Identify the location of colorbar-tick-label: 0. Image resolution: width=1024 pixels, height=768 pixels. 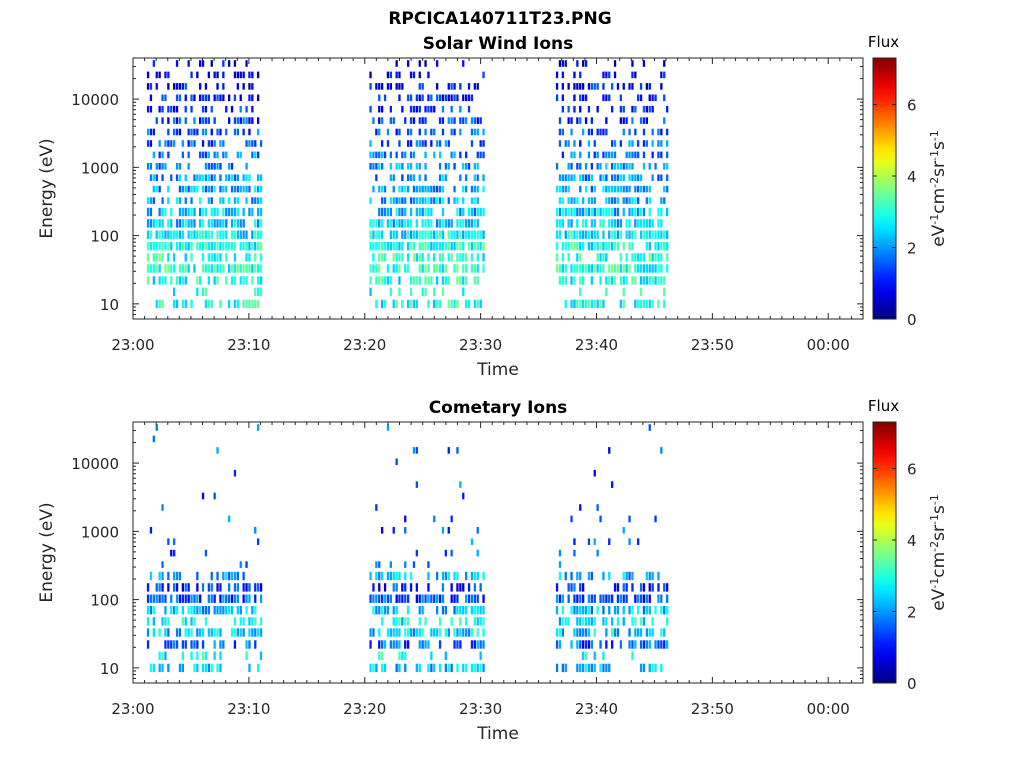
(912, 684).